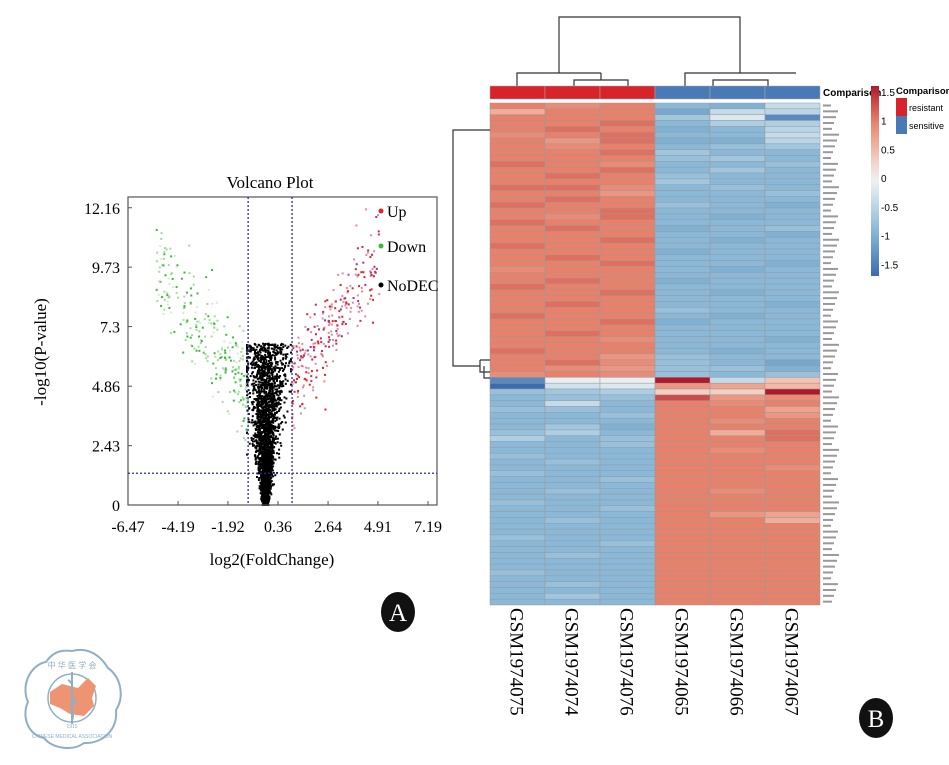 This screenshot has height=765, width=949. What do you see at coordinates (406, 247) in the screenshot?
I see `legend-label-down: Down` at bounding box center [406, 247].